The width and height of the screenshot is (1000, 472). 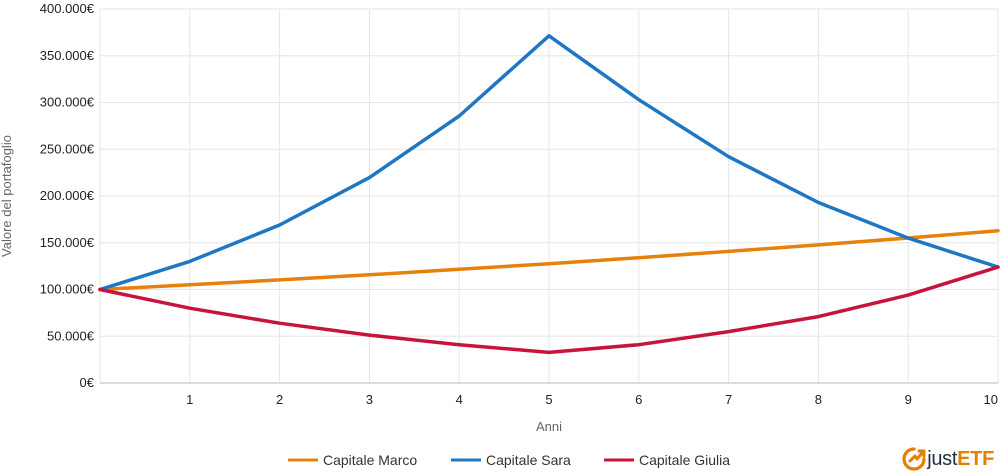 I want to click on y-tick-label: 200.000€, so click(x=67, y=195).